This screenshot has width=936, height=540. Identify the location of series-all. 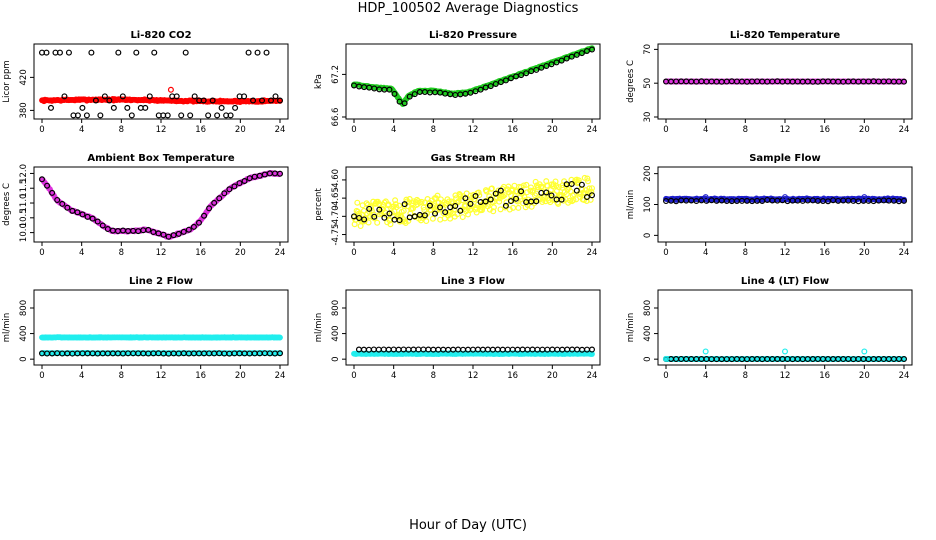
(473, 76).